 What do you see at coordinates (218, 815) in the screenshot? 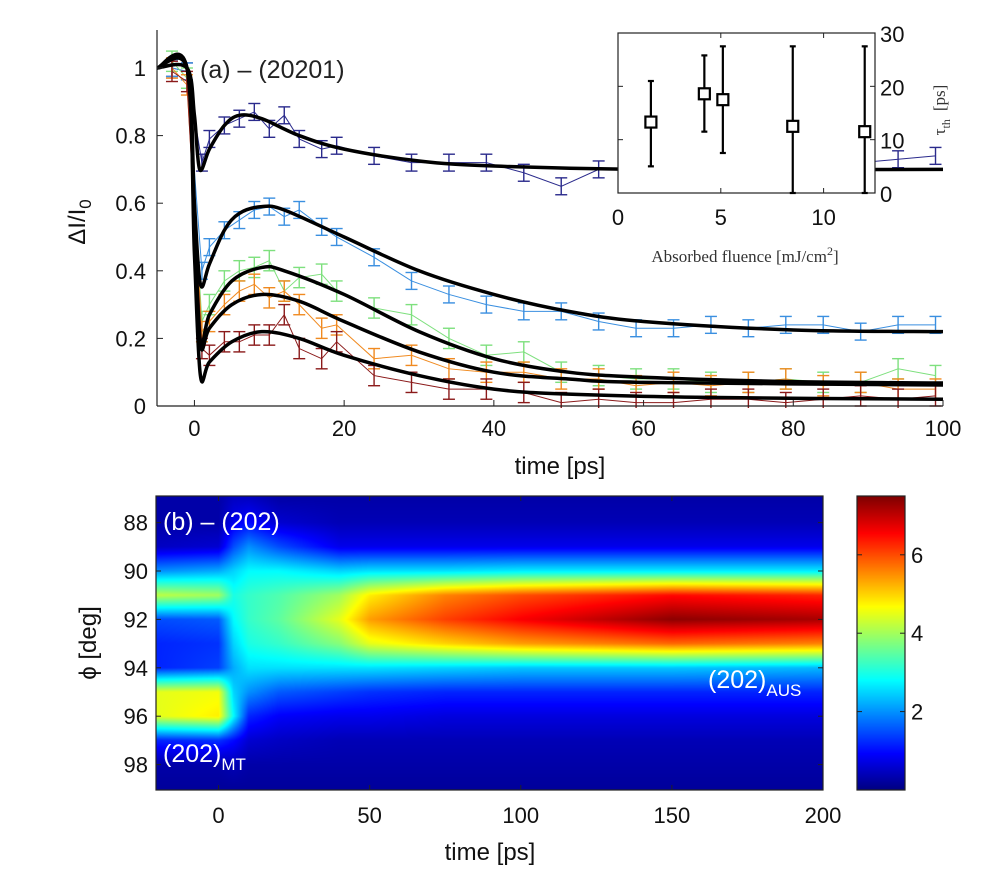
I see `b-x-tick-label: 0` at bounding box center [218, 815].